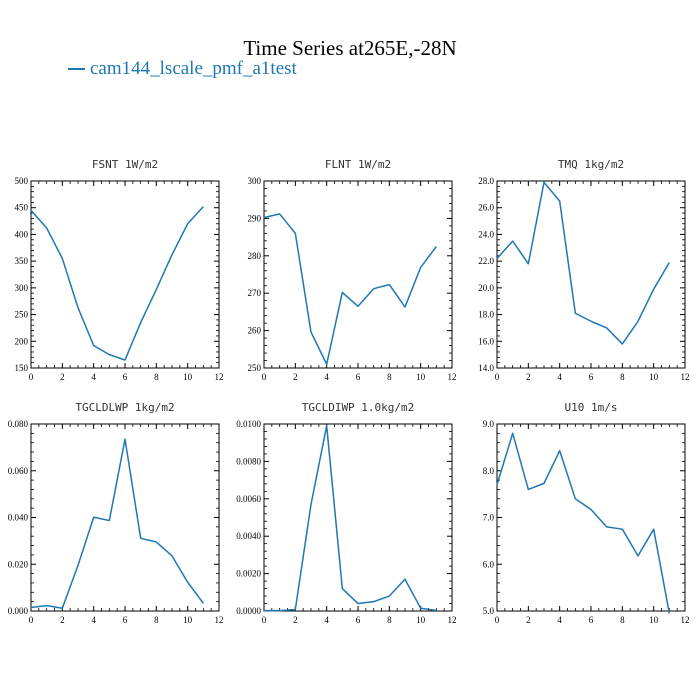  Describe the element at coordinates (248, 424) in the screenshot. I see `y-tick-label: 0.0100` at that location.